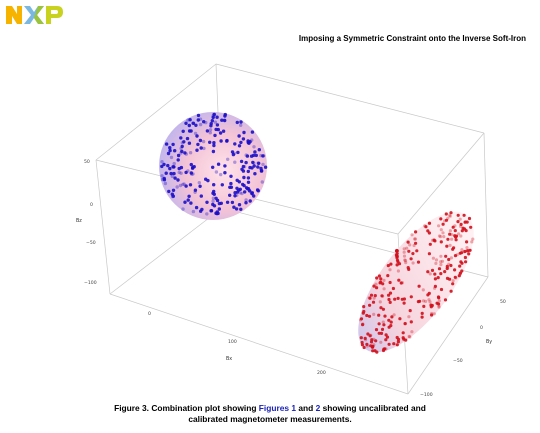  I want to click on nxp-logo, so click(34, 15).